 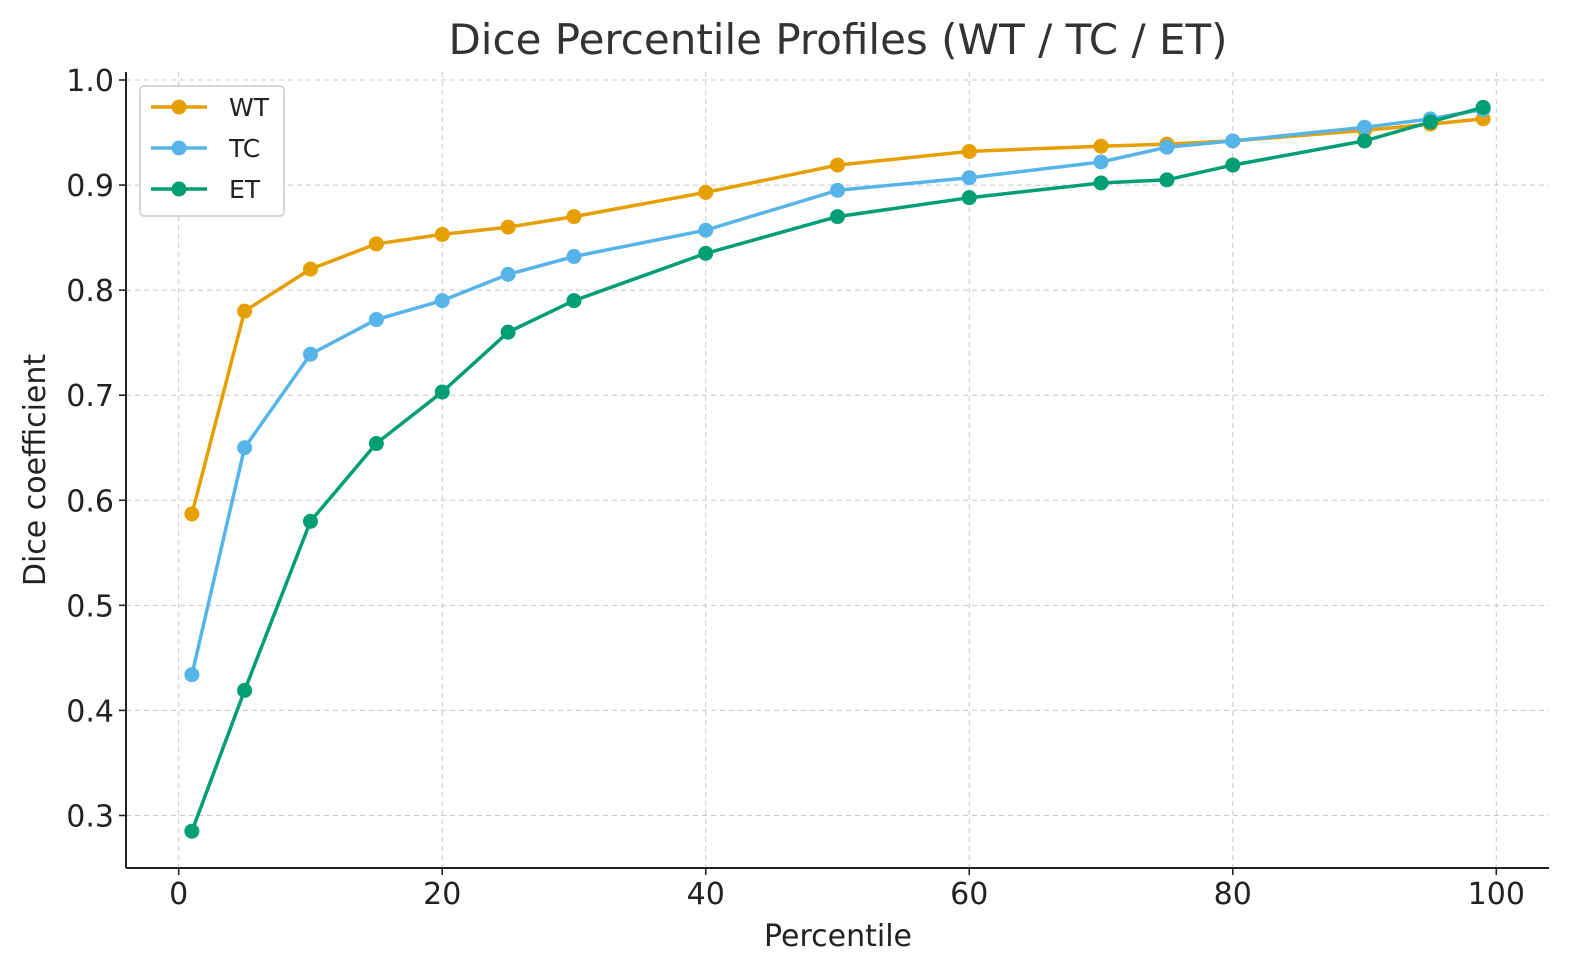 What do you see at coordinates (245, 189) in the screenshot?
I see `legend-label-et: ET` at bounding box center [245, 189].